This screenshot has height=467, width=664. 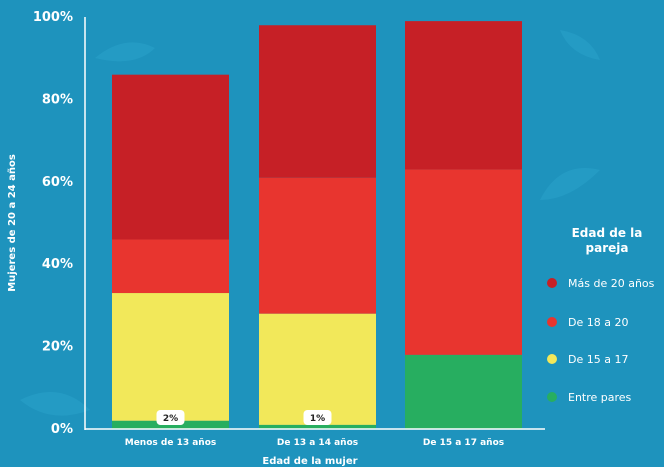 I want to click on data-label-text: 1%, so click(x=317, y=419).